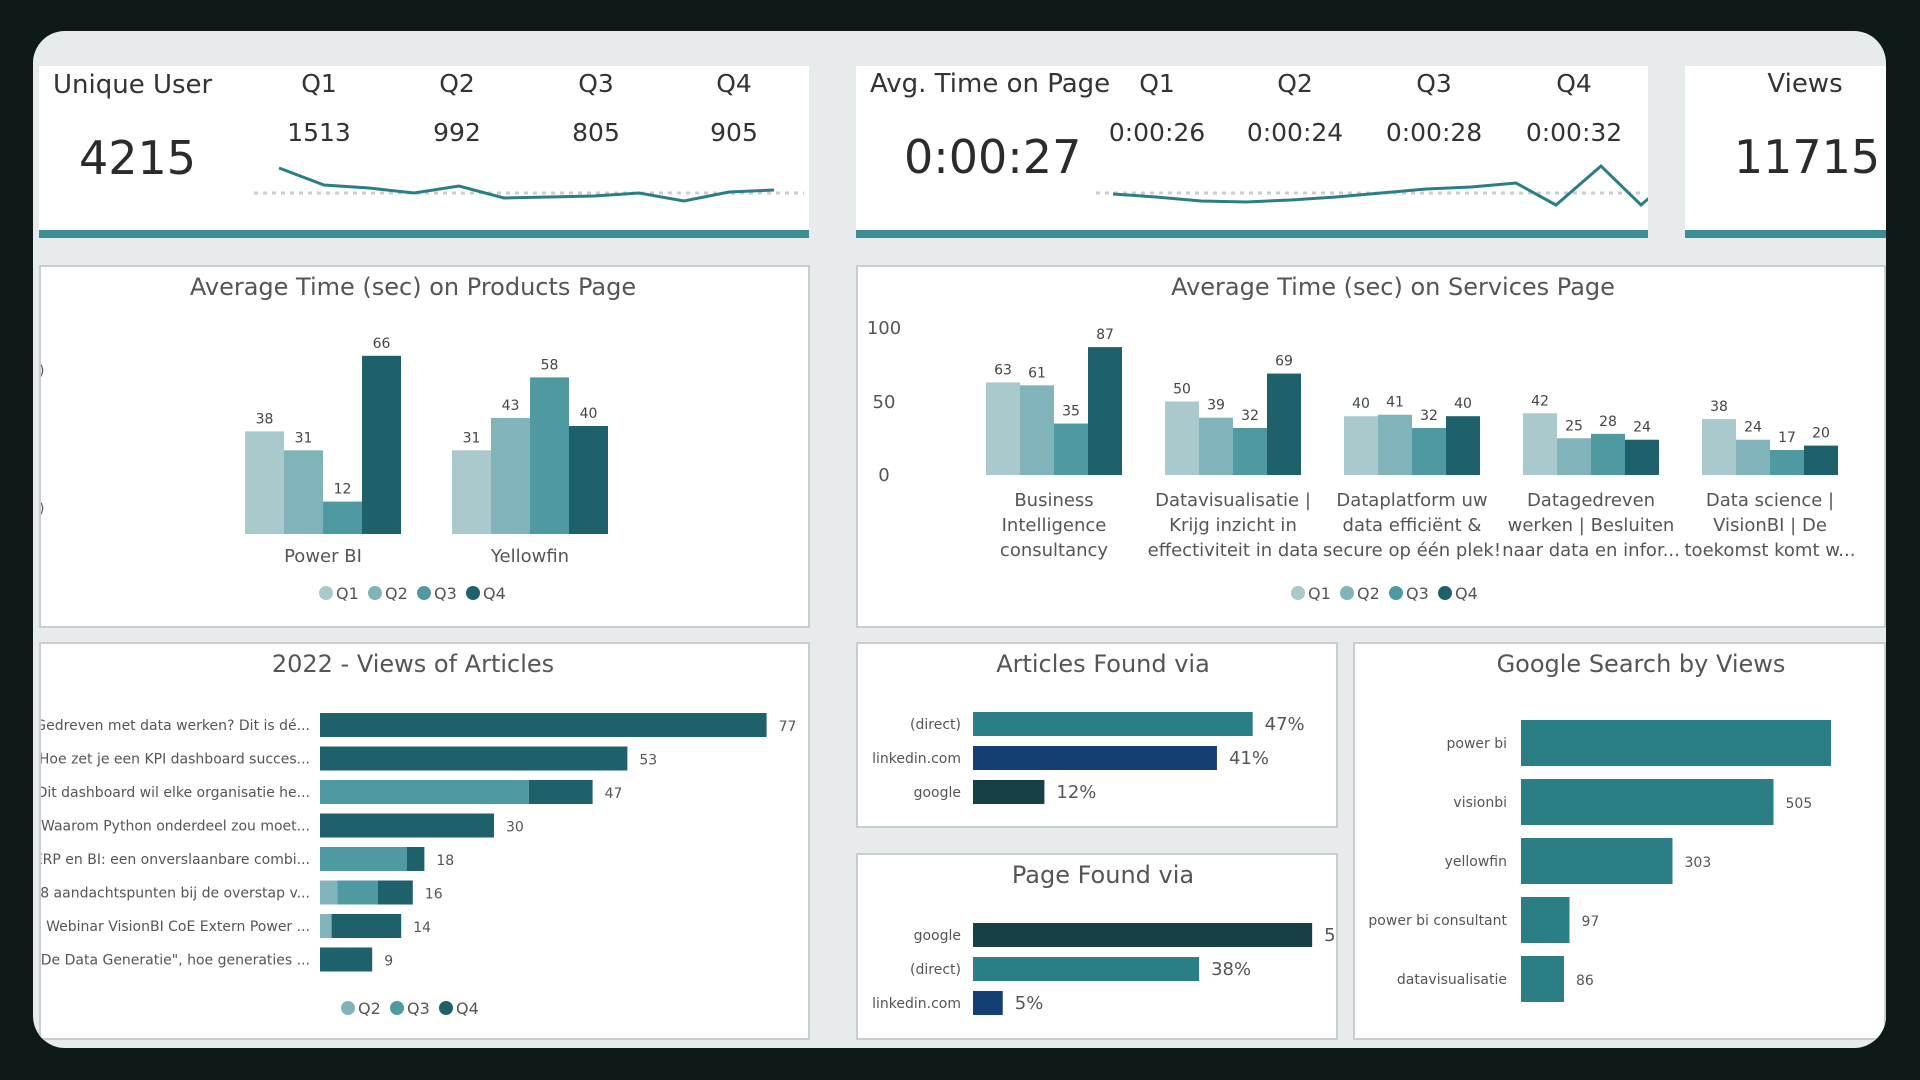  What do you see at coordinates (1249, 758) in the screenshot?
I see `articles-found-value-label-linkedin-com: 41%` at bounding box center [1249, 758].